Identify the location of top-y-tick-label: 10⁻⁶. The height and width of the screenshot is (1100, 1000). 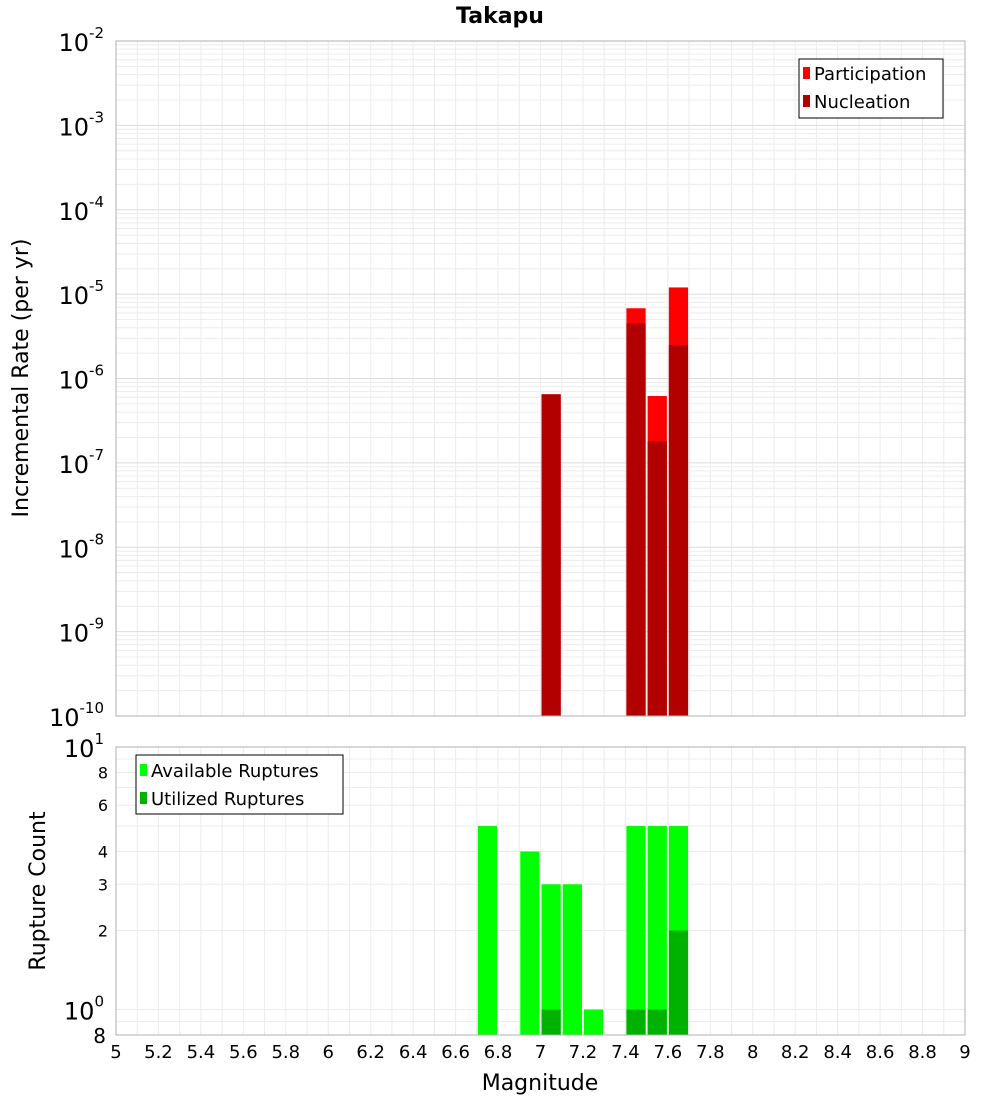
(81, 378).